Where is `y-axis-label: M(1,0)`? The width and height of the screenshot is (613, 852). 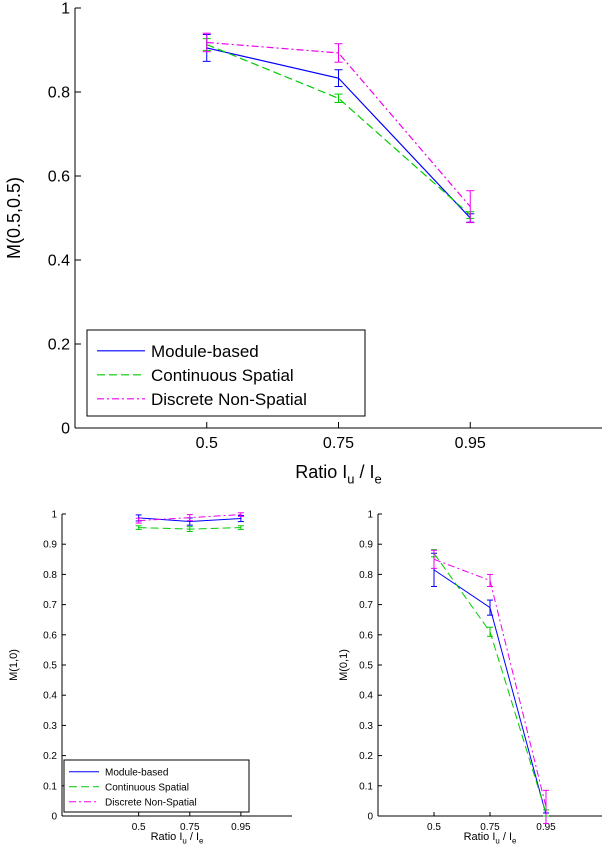
y-axis-label: M(1,0) is located at coordinates (14, 665).